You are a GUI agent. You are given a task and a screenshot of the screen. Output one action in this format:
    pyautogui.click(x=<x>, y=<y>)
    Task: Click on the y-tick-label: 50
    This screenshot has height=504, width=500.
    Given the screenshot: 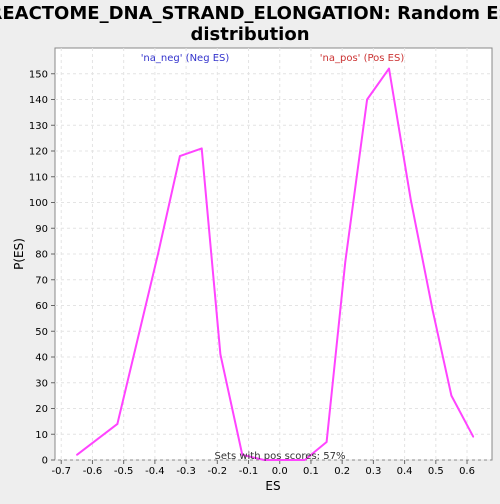 What is the action you would take?
    pyautogui.click(x=41, y=332)
    